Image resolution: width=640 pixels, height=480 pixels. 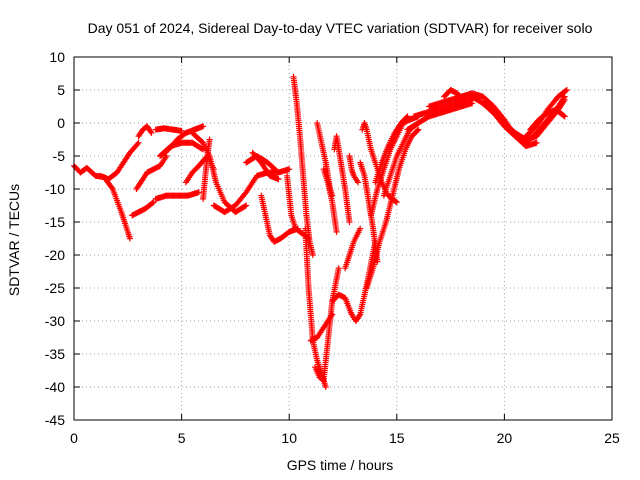 What do you see at coordinates (14, 240) in the screenshot?
I see `y-axis-label: SDTVAR / TECUs` at bounding box center [14, 240].